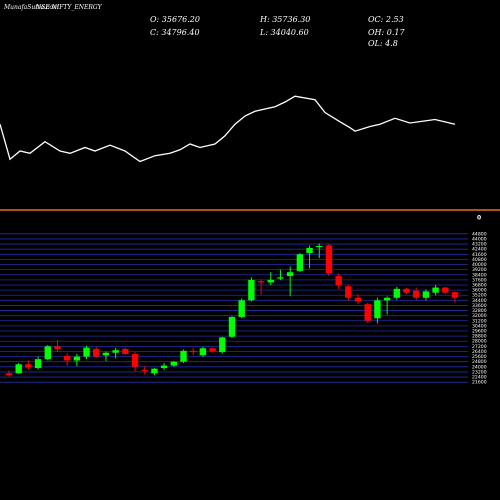  I want to click on y-tick-label: 37600, so click(479, 280).